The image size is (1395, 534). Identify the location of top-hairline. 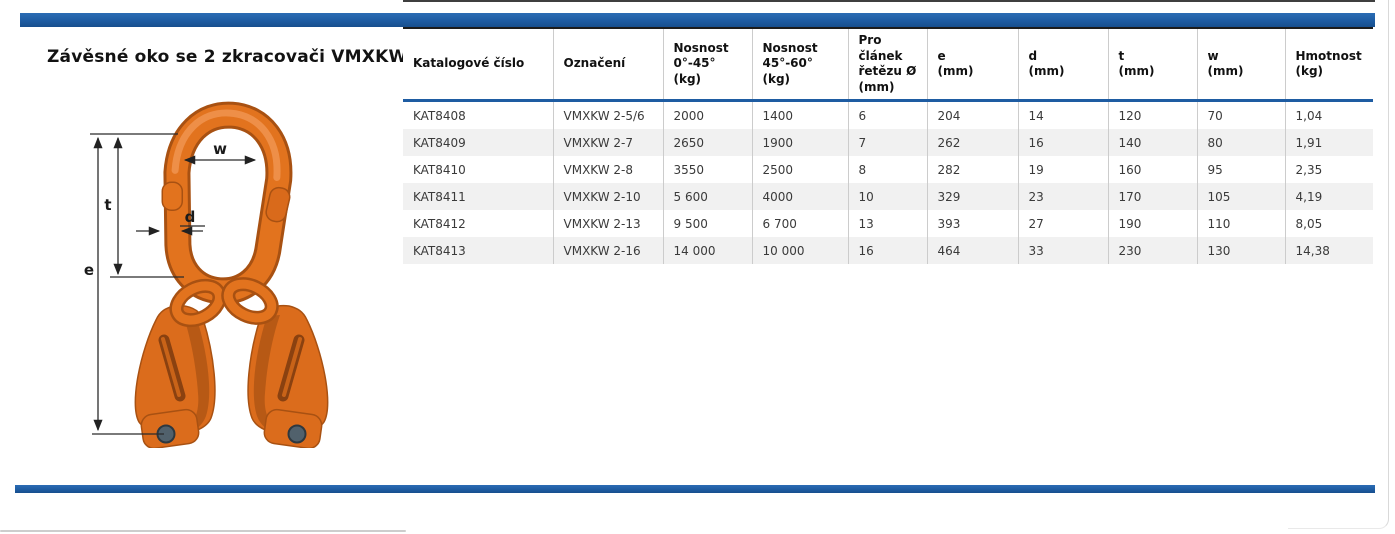
(889, 1).